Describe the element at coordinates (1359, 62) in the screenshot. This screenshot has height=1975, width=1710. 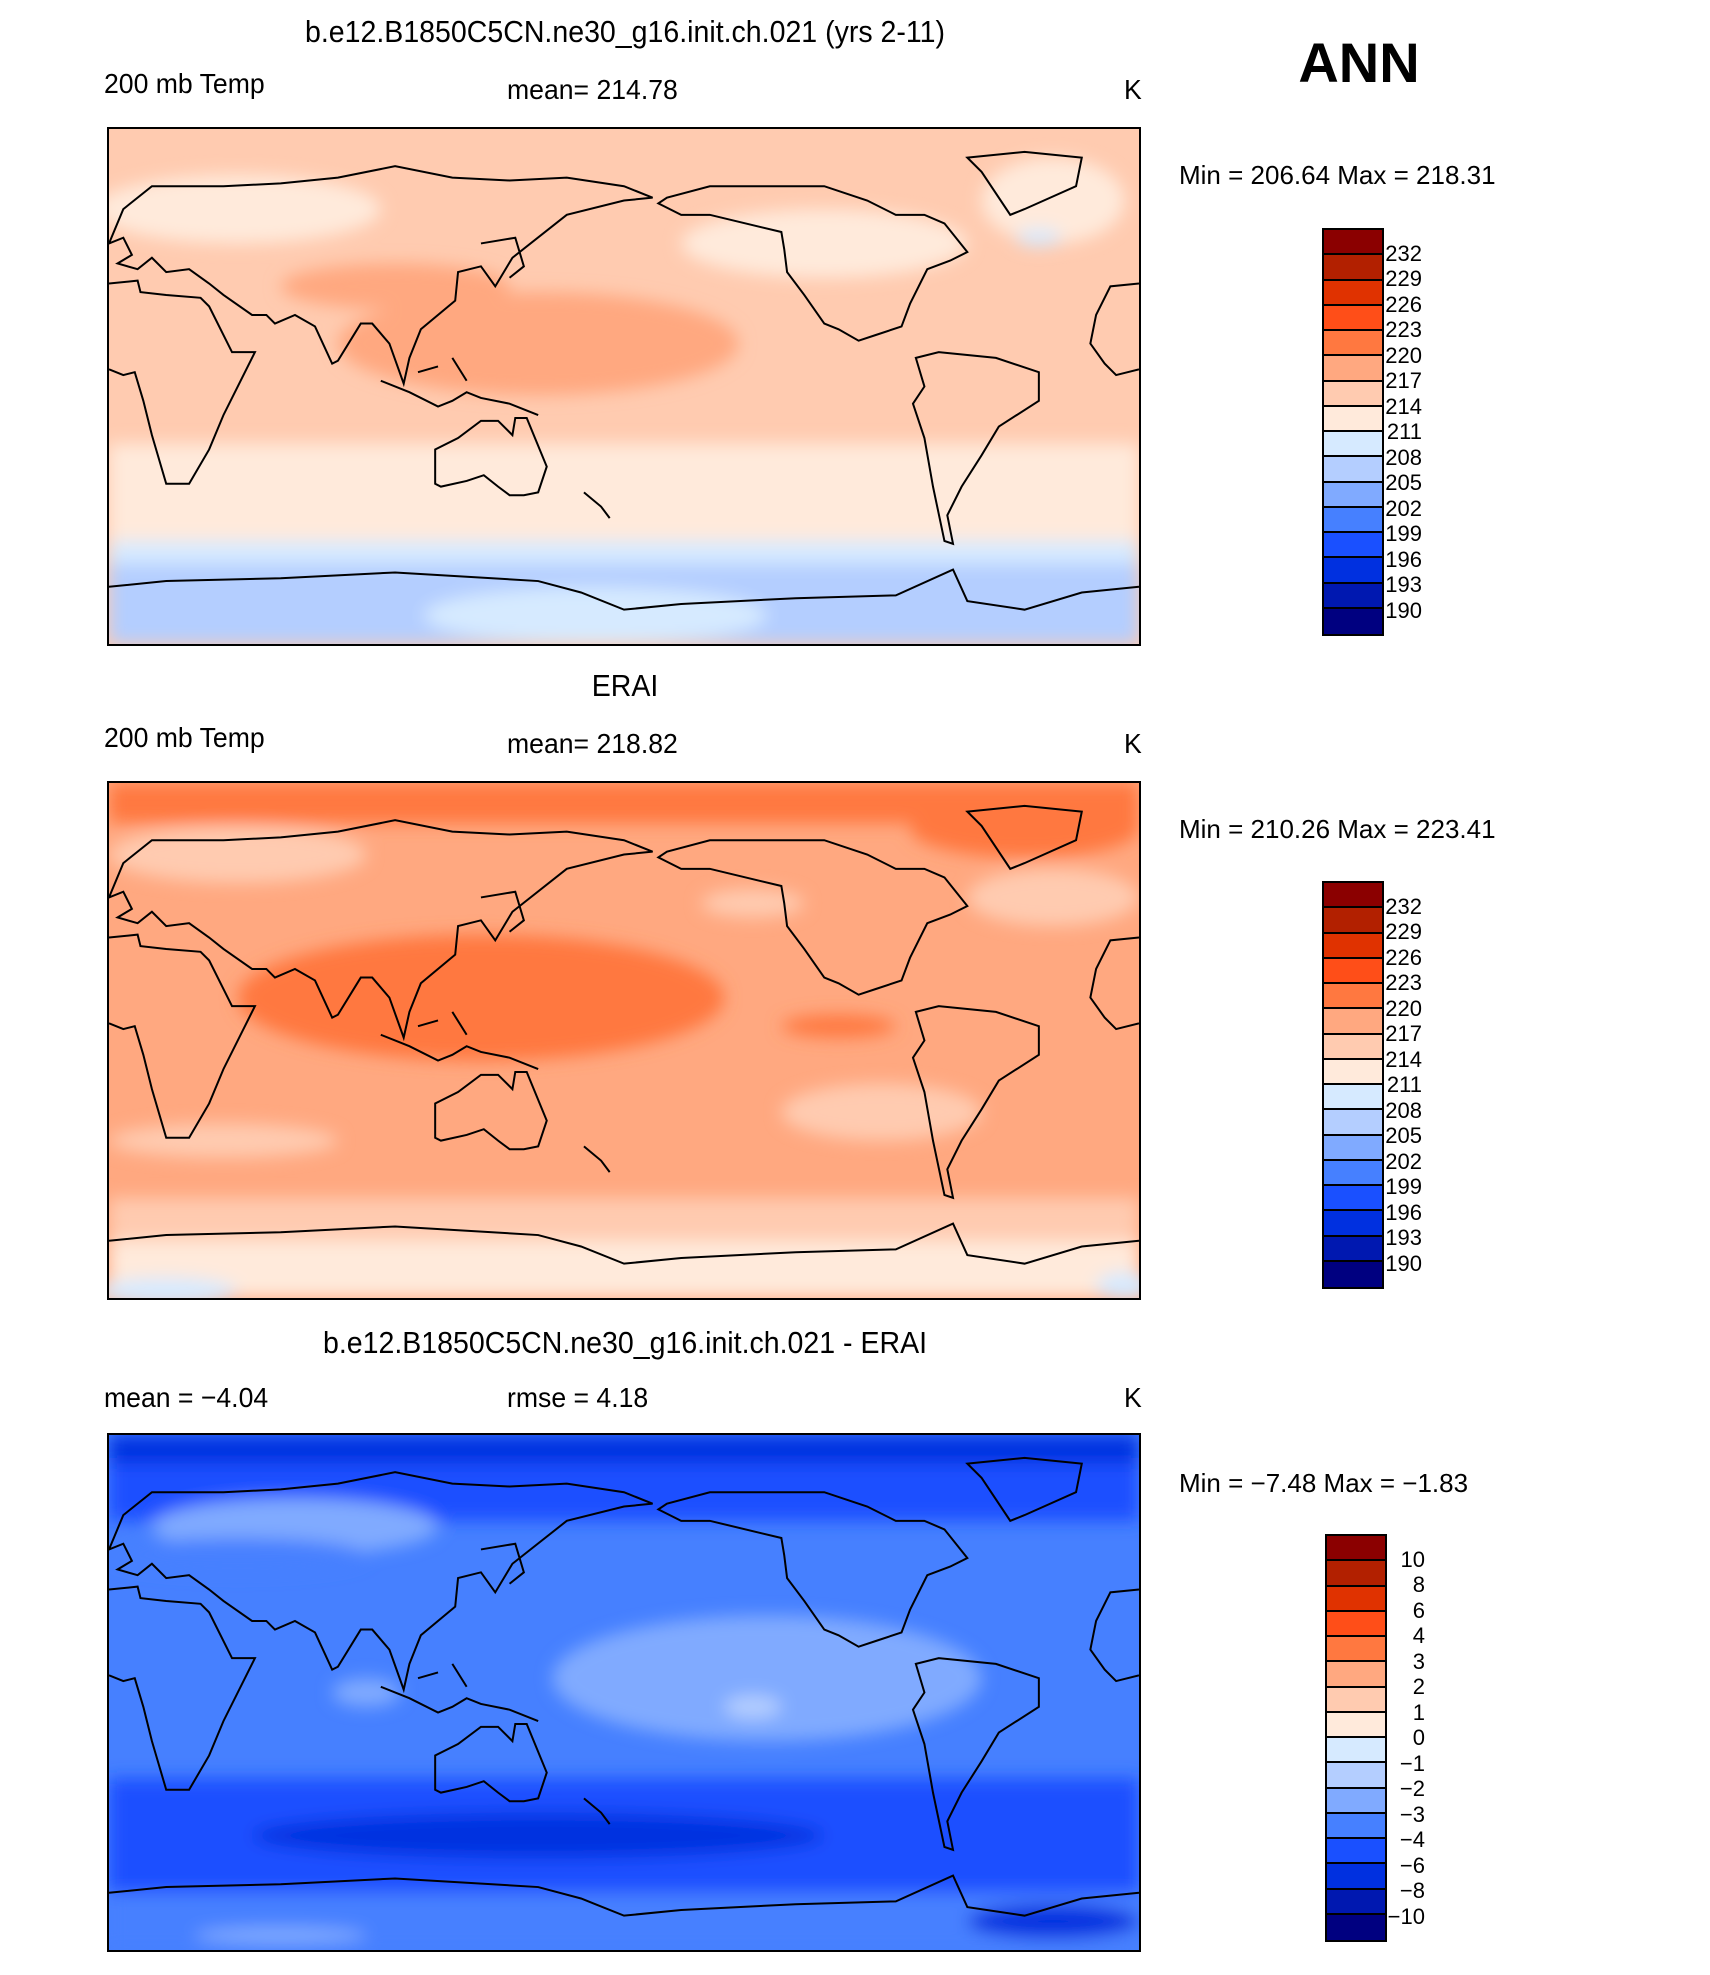
I see `season-label: ANN` at that location.